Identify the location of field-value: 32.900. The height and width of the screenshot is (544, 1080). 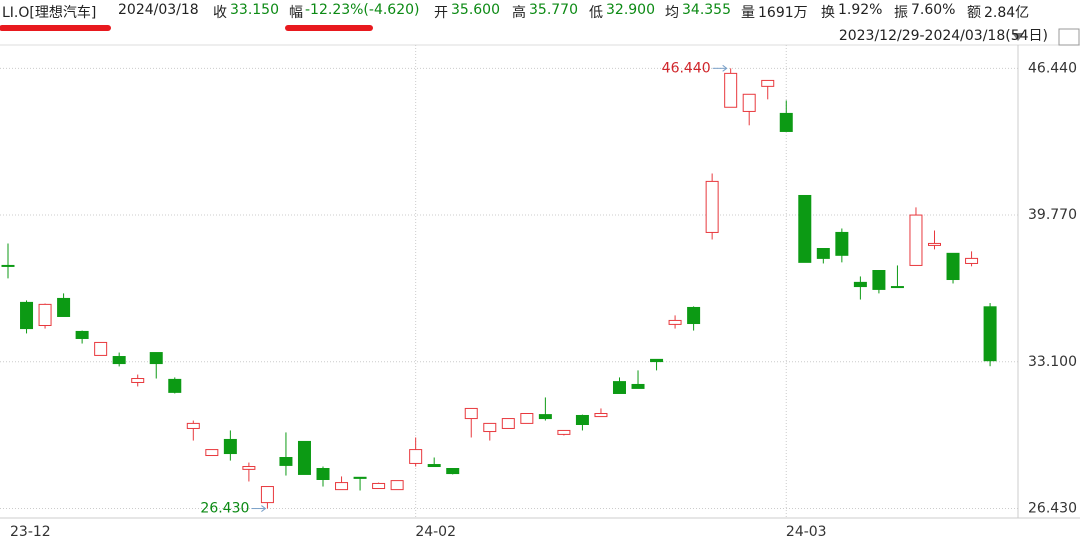
(630, 10).